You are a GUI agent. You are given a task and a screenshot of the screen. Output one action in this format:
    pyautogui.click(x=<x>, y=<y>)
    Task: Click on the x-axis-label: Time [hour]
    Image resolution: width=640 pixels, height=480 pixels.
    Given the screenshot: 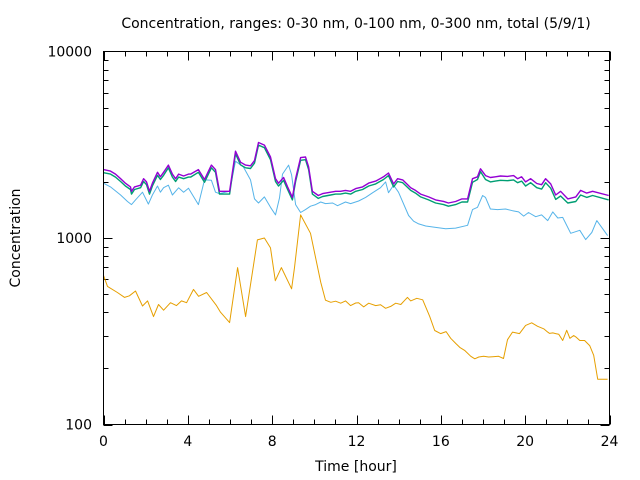 What is the action you would take?
    pyautogui.click(x=355, y=467)
    